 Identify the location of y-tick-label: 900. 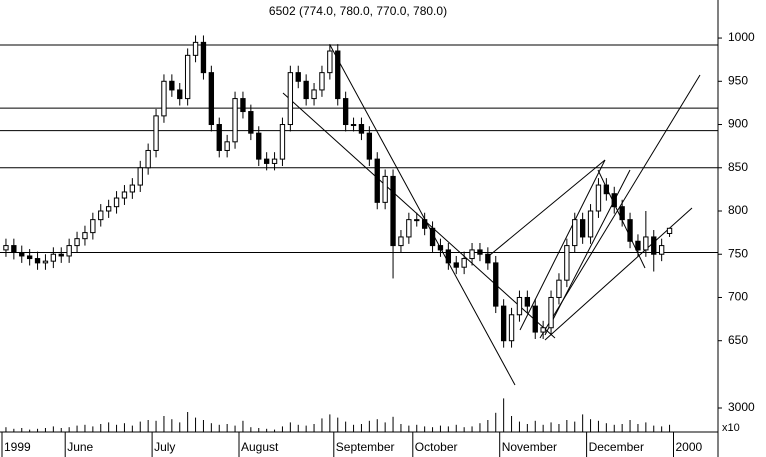
(738, 124).